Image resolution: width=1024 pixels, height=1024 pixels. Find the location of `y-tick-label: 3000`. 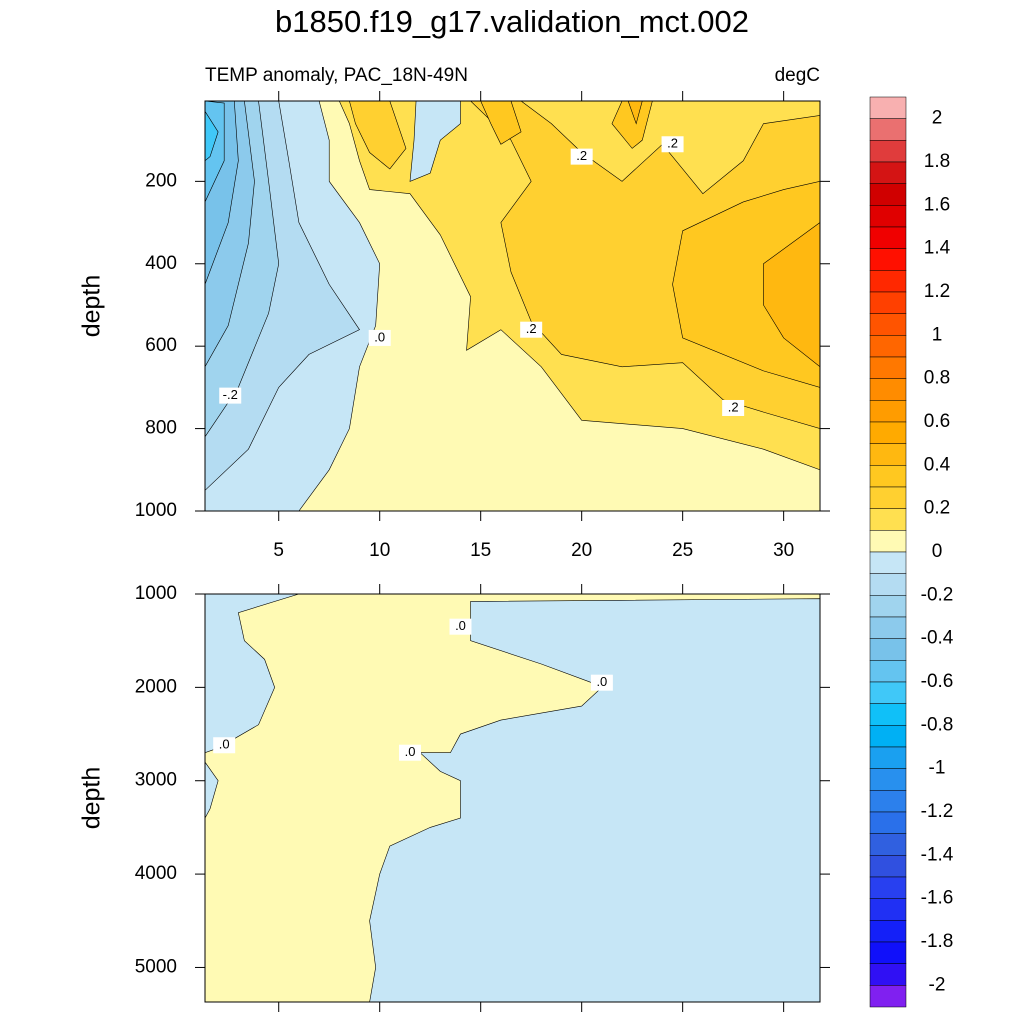

y-tick-label: 3000 is located at coordinates (156, 780).